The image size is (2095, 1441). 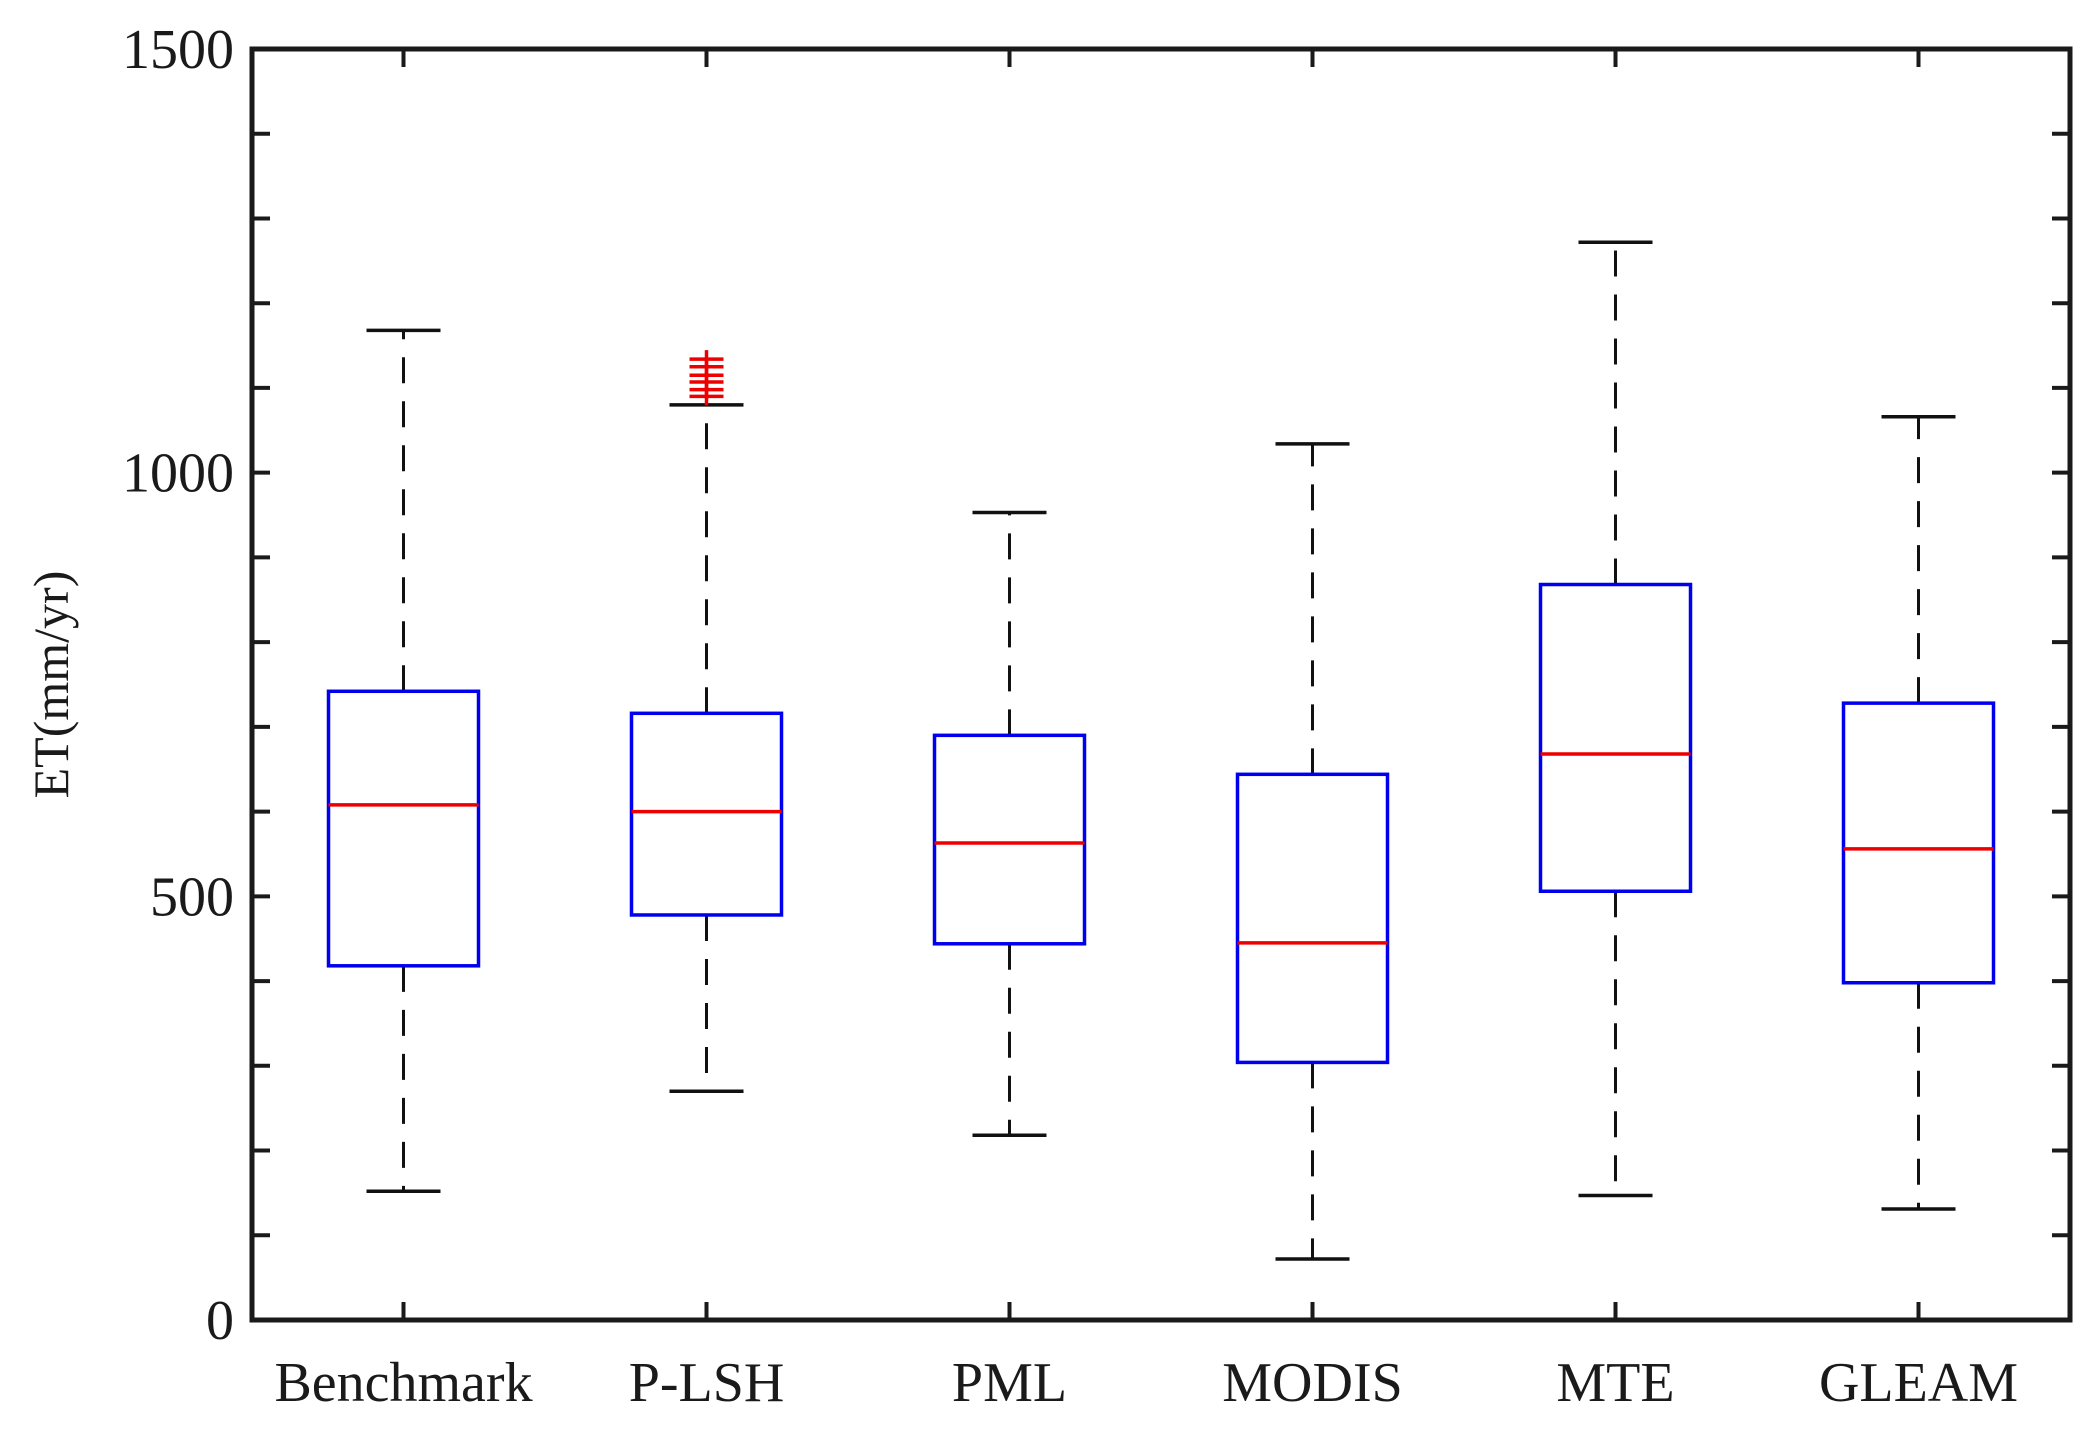 What do you see at coordinates (220, 1321) in the screenshot?
I see `y-tick-label: 0` at bounding box center [220, 1321].